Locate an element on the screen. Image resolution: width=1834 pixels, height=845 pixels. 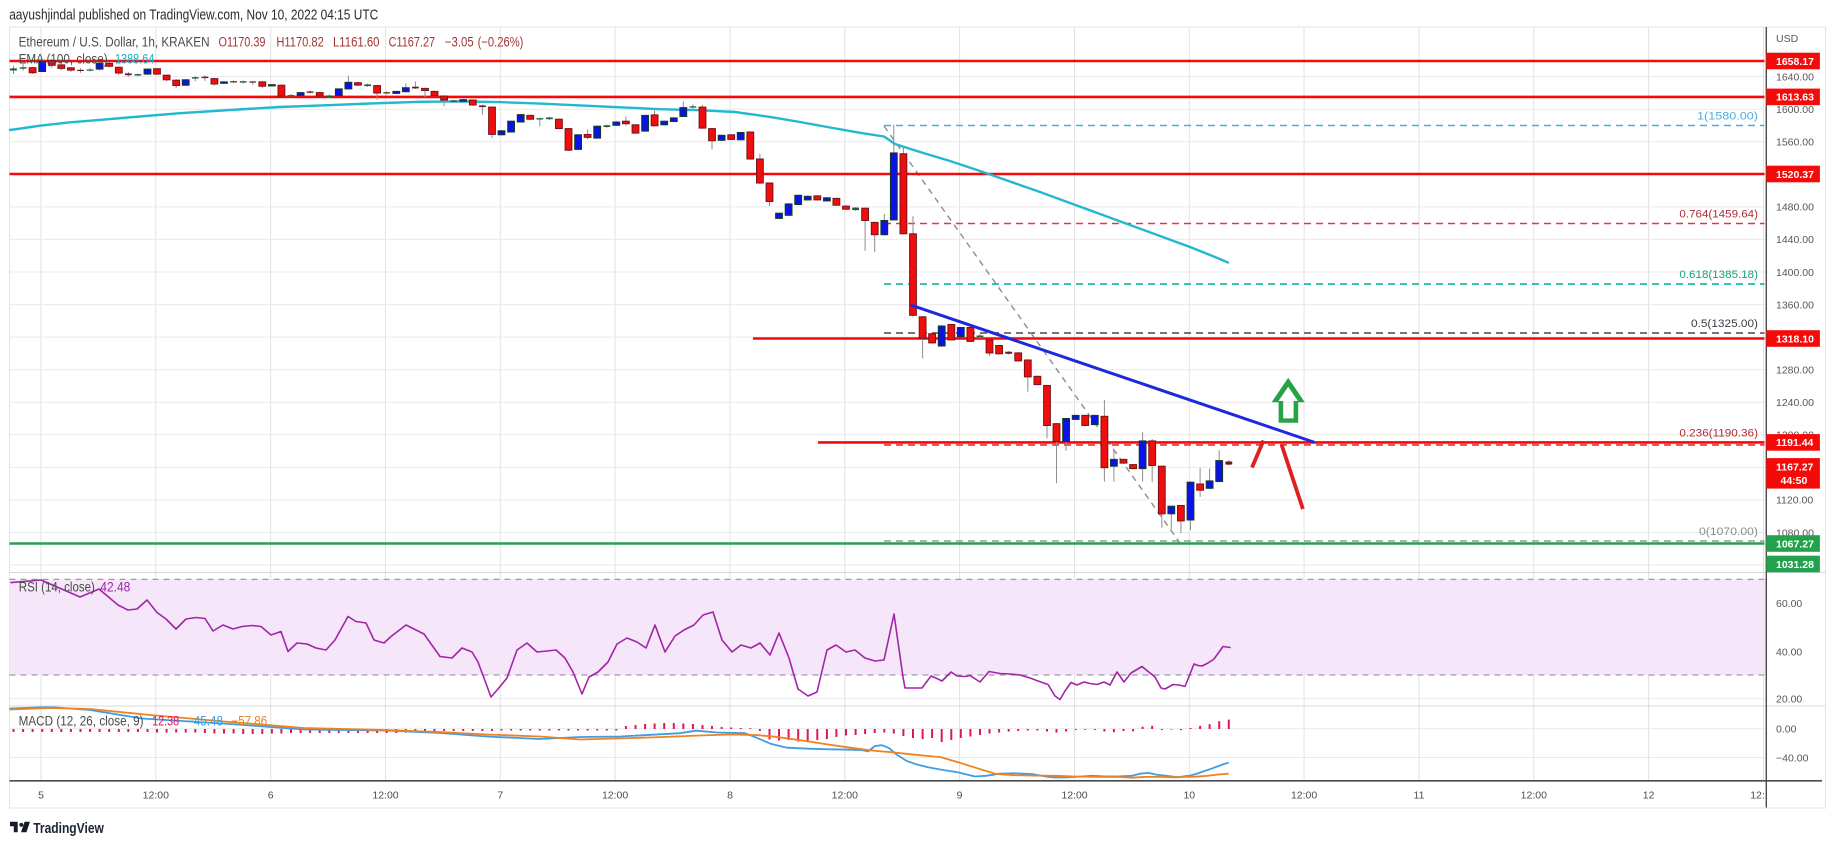
svg-text: 0.5(1325.00) is located at coordinates (1724, 324).